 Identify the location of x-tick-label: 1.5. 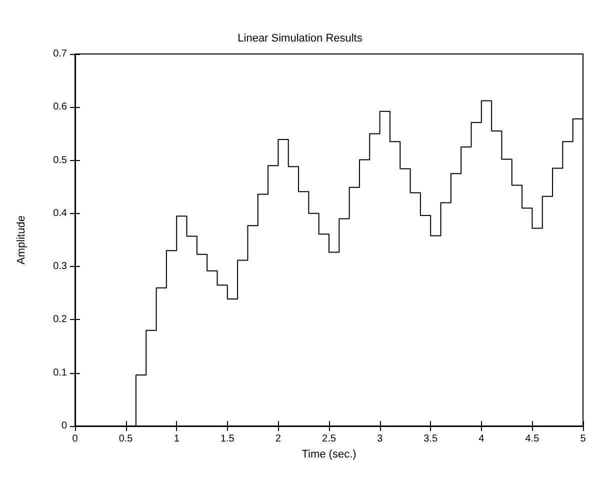
(227, 439).